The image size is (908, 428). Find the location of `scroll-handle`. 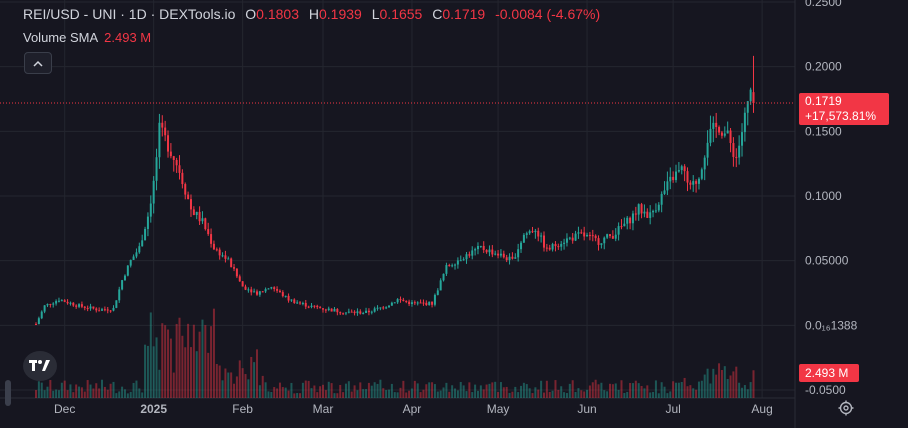

scroll-handle is located at coordinates (8, 393).